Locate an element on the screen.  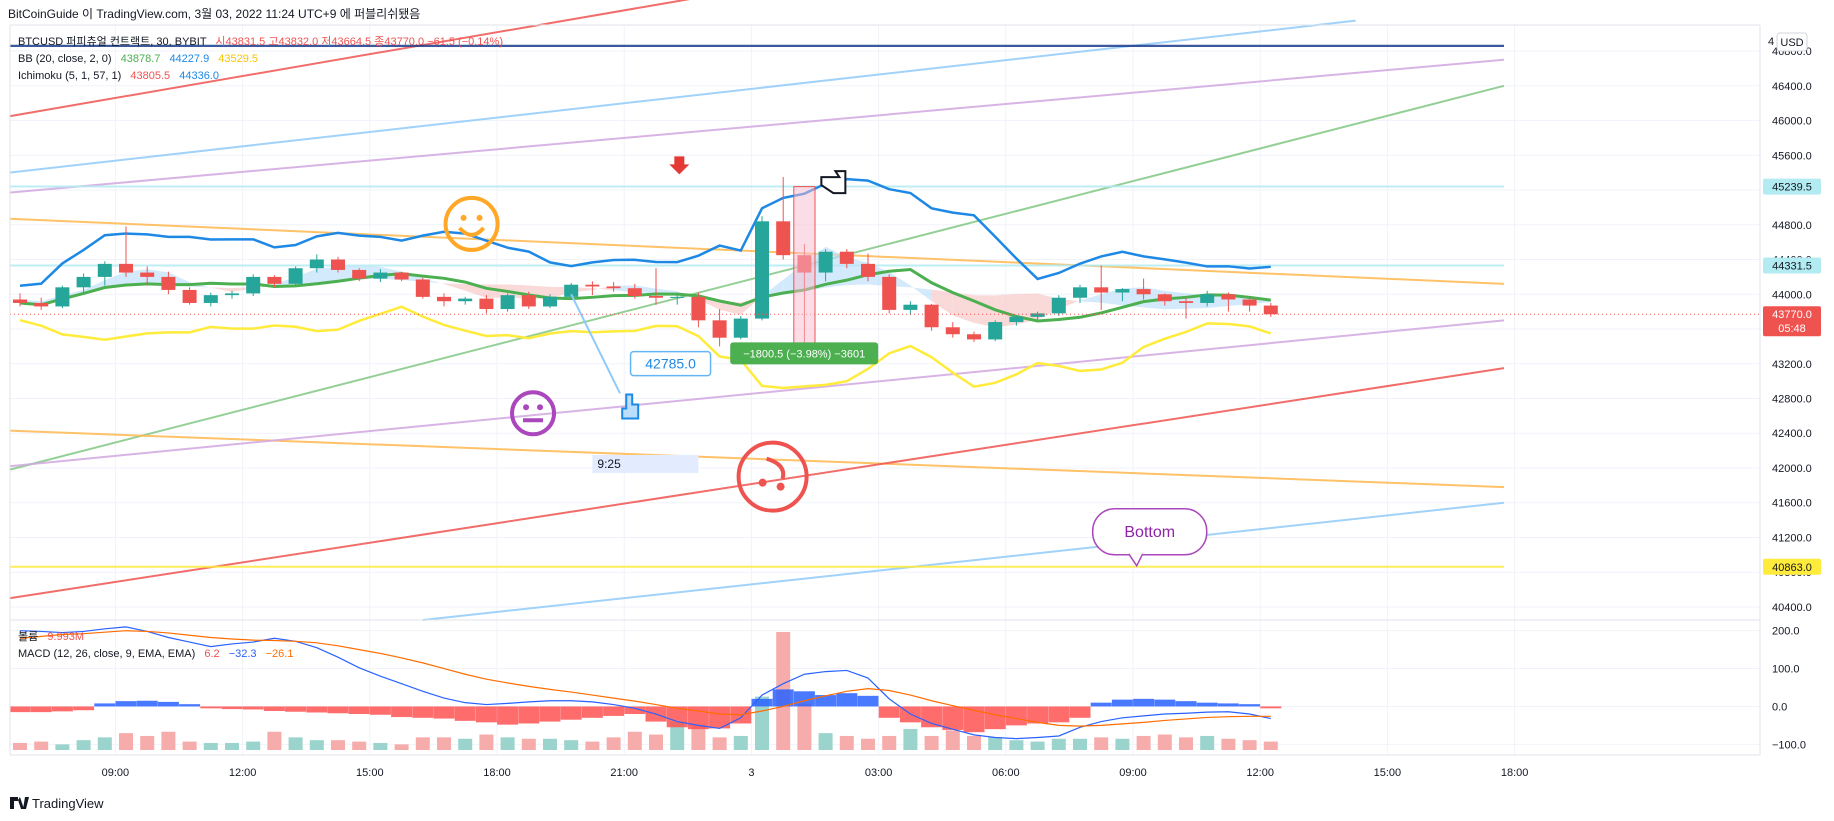
price-arrow-line is located at coordinates (595, 343).